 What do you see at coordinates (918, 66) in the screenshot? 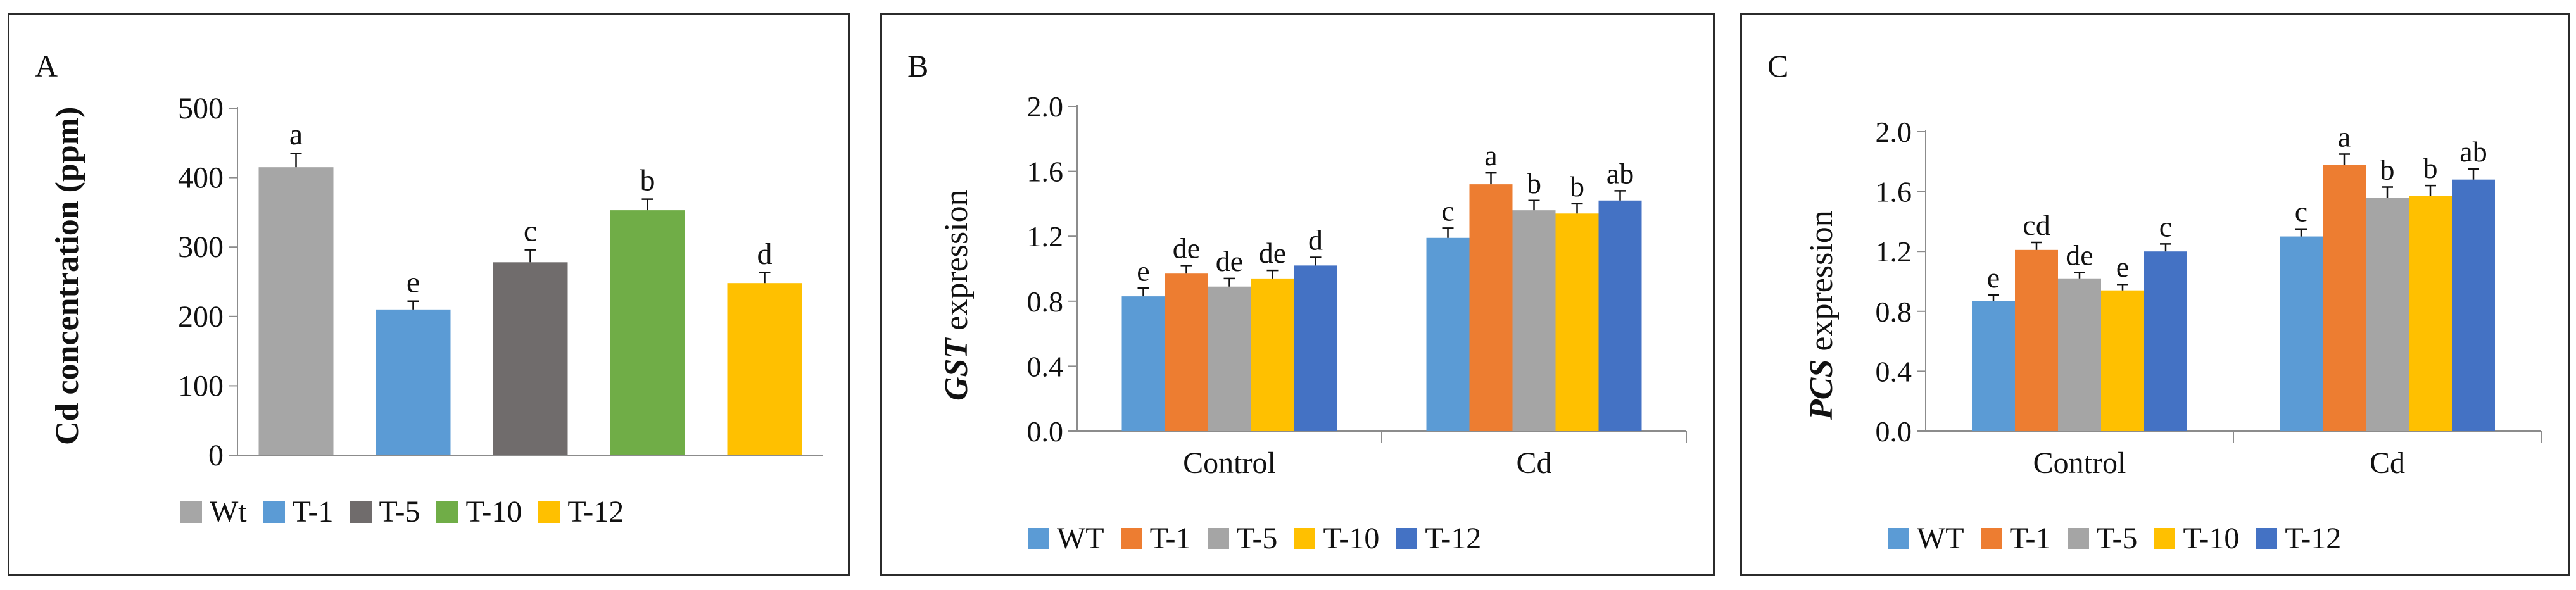
I see `panel-letter: B` at bounding box center [918, 66].